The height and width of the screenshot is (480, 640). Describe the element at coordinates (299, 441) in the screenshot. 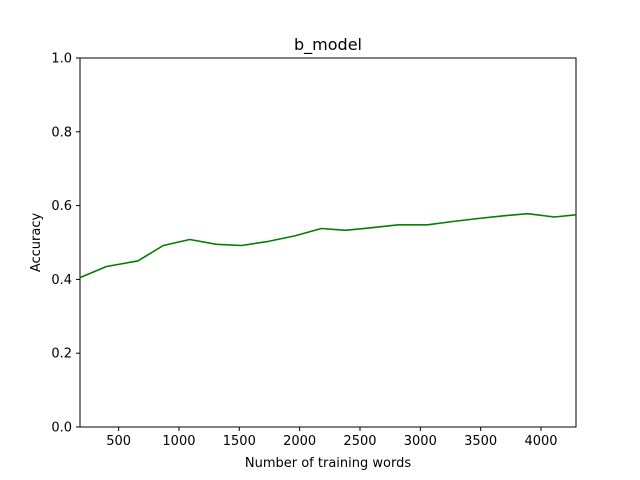

I see `x-tick-label: 2000` at that location.